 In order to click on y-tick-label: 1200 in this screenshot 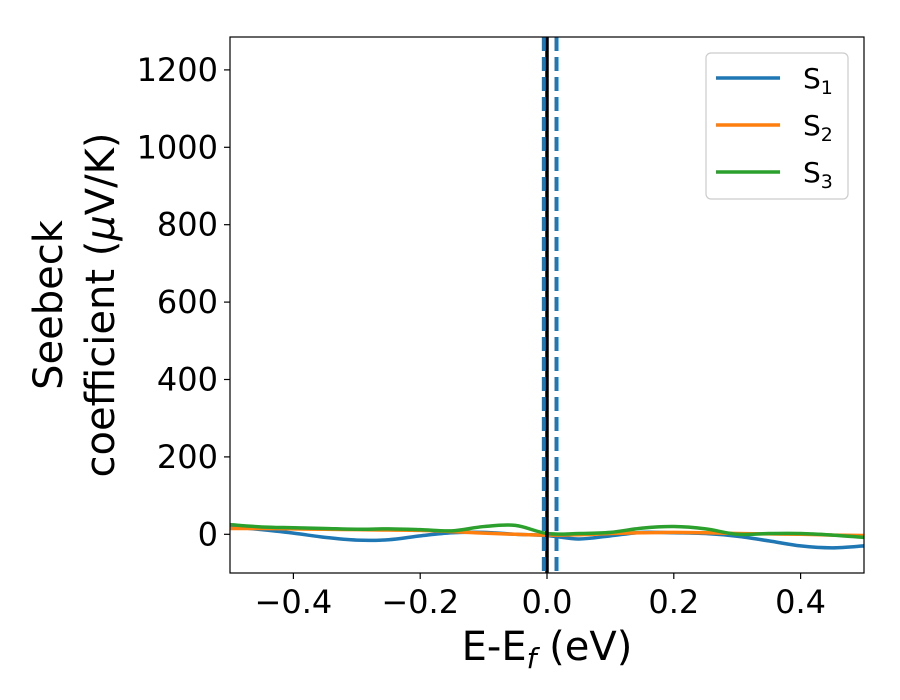, I will do `click(177, 70)`.